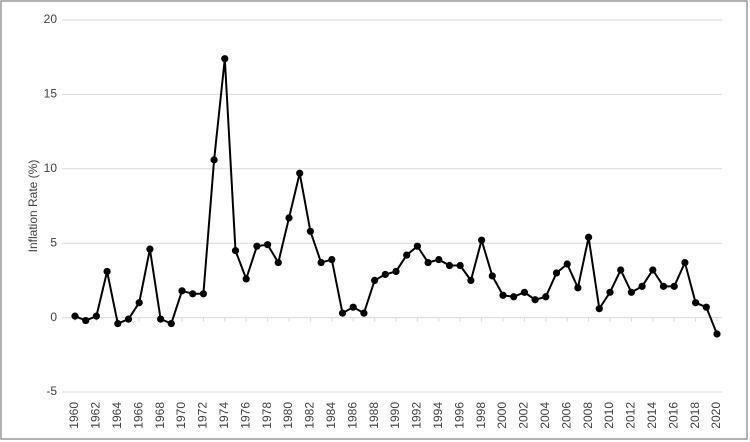  I want to click on y-tick-label: 5, so click(53, 242).